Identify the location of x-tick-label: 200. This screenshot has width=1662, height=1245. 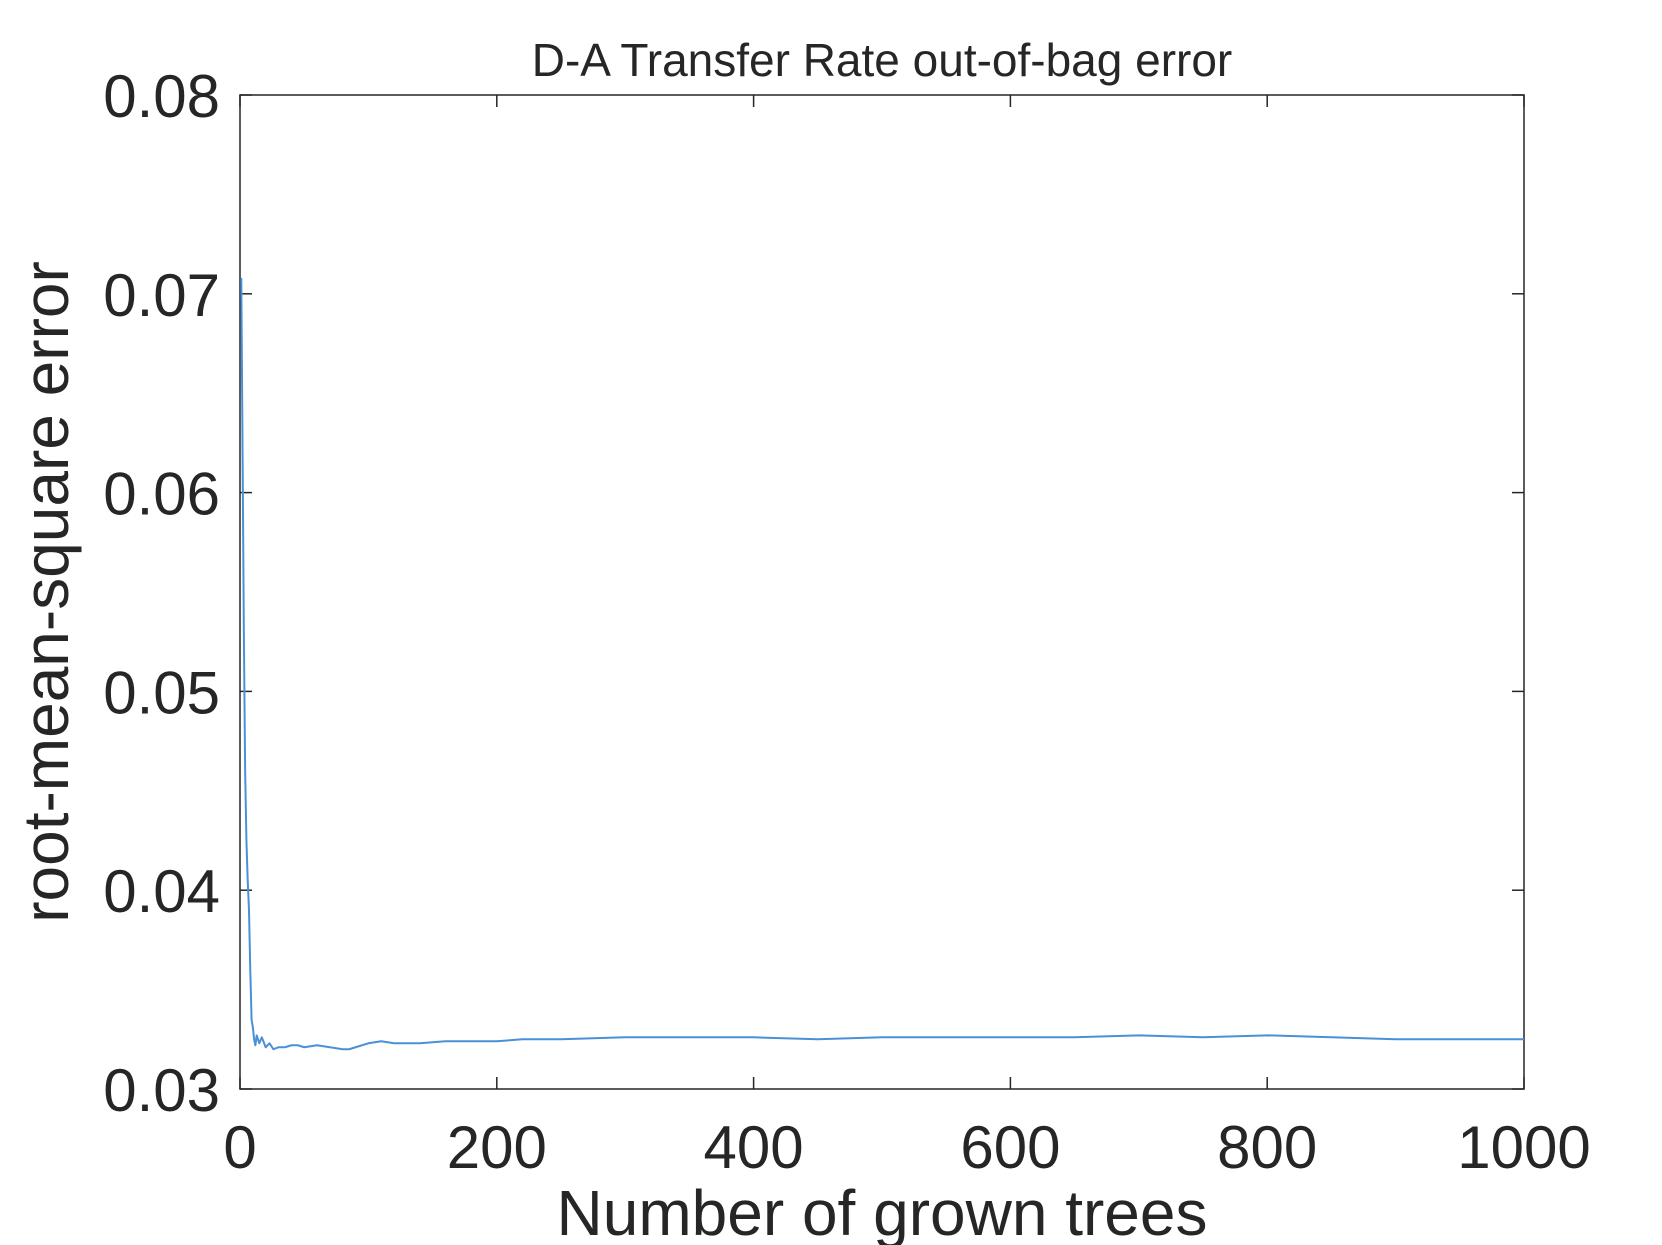
(497, 1147).